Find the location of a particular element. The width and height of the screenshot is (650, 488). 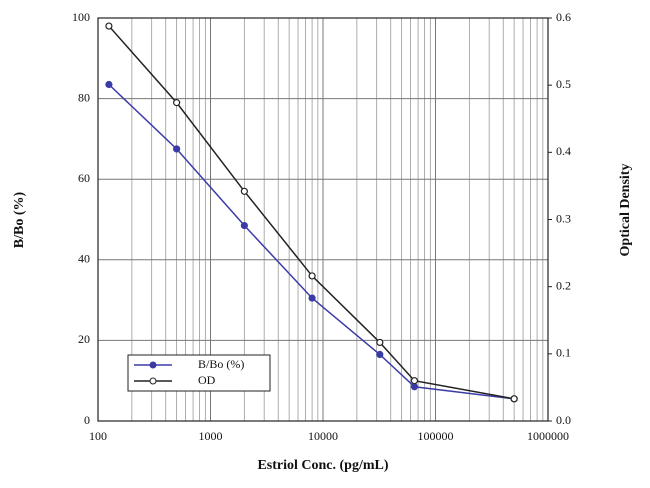

y2-tick-label: 0.2 is located at coordinates (563, 285).